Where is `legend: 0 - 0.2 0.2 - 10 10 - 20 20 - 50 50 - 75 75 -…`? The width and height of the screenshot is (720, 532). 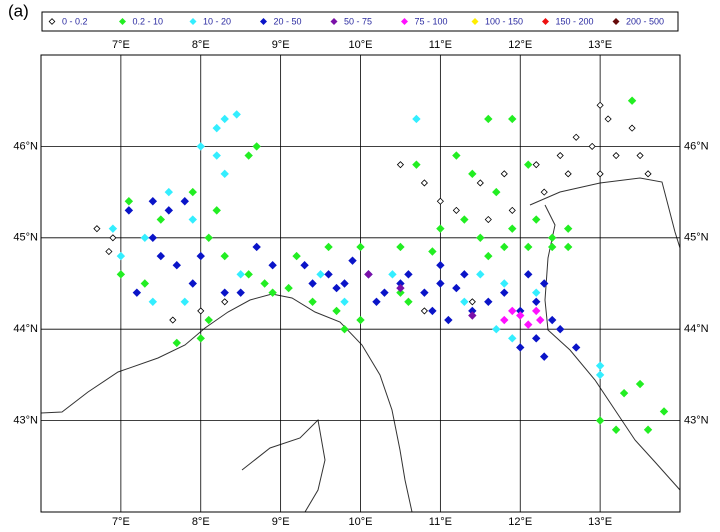
legend: 0 - 0.2 0.2 - 10 10 - 20 20 - 50 50 - 75 75 -… is located at coordinates (356, 21).